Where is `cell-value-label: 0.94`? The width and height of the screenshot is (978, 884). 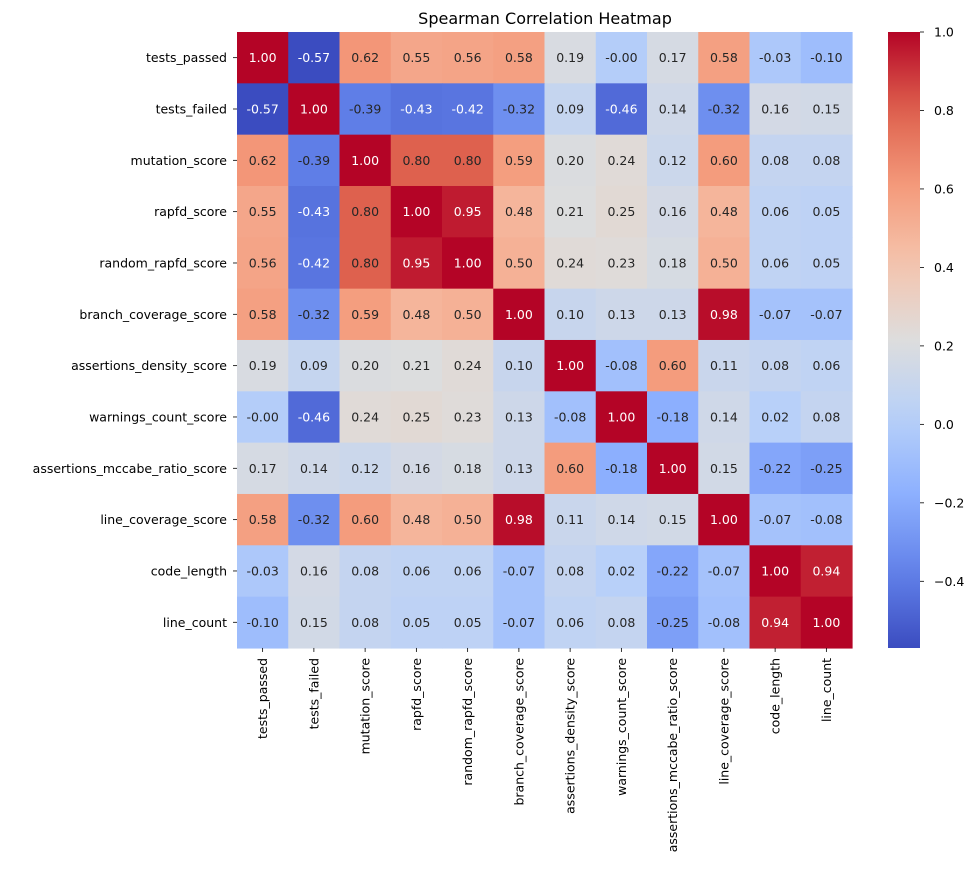 cell-value-label: 0.94 is located at coordinates (826, 570).